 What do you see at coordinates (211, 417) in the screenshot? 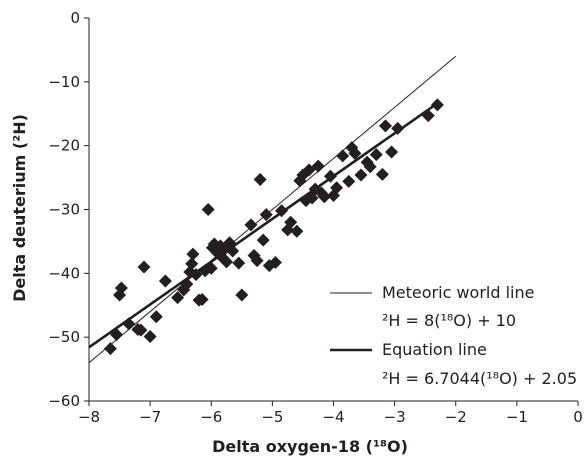
I see `x-tick-label: −6` at bounding box center [211, 417].